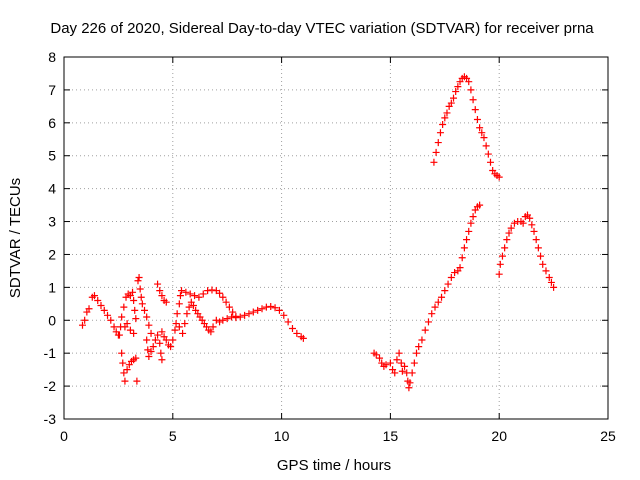 This screenshot has width=640, height=480. I want to click on y-tick-label: 5, so click(52, 156).